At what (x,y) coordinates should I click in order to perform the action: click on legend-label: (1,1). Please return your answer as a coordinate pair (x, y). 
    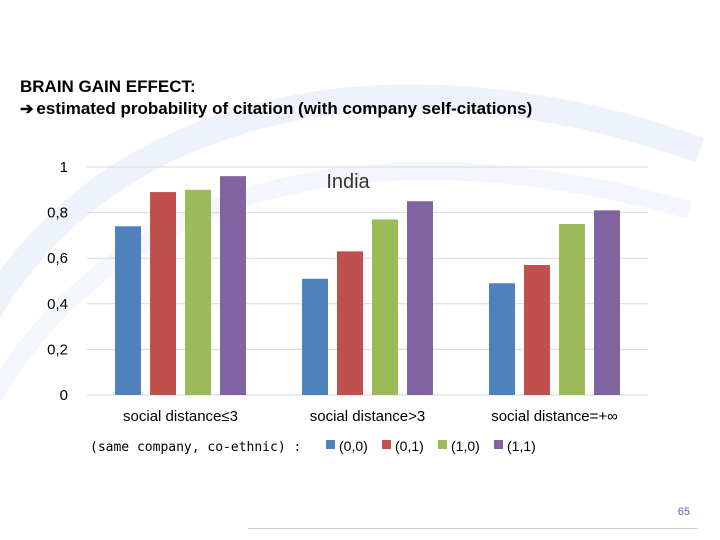
    Looking at the image, I should click on (521, 446).